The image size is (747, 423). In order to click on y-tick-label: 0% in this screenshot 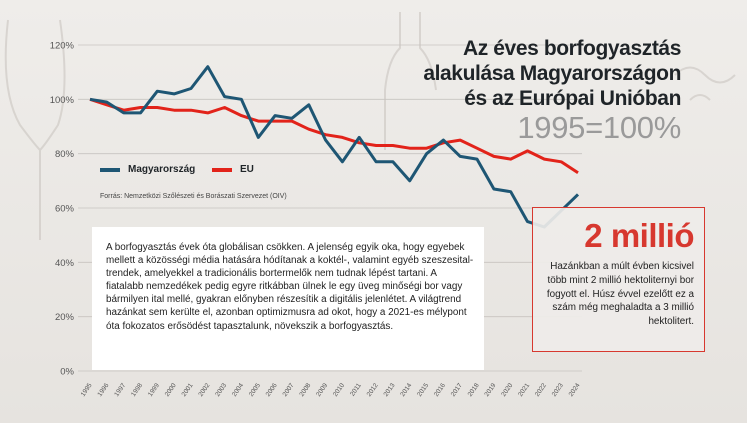, I will do `click(67, 372)`.